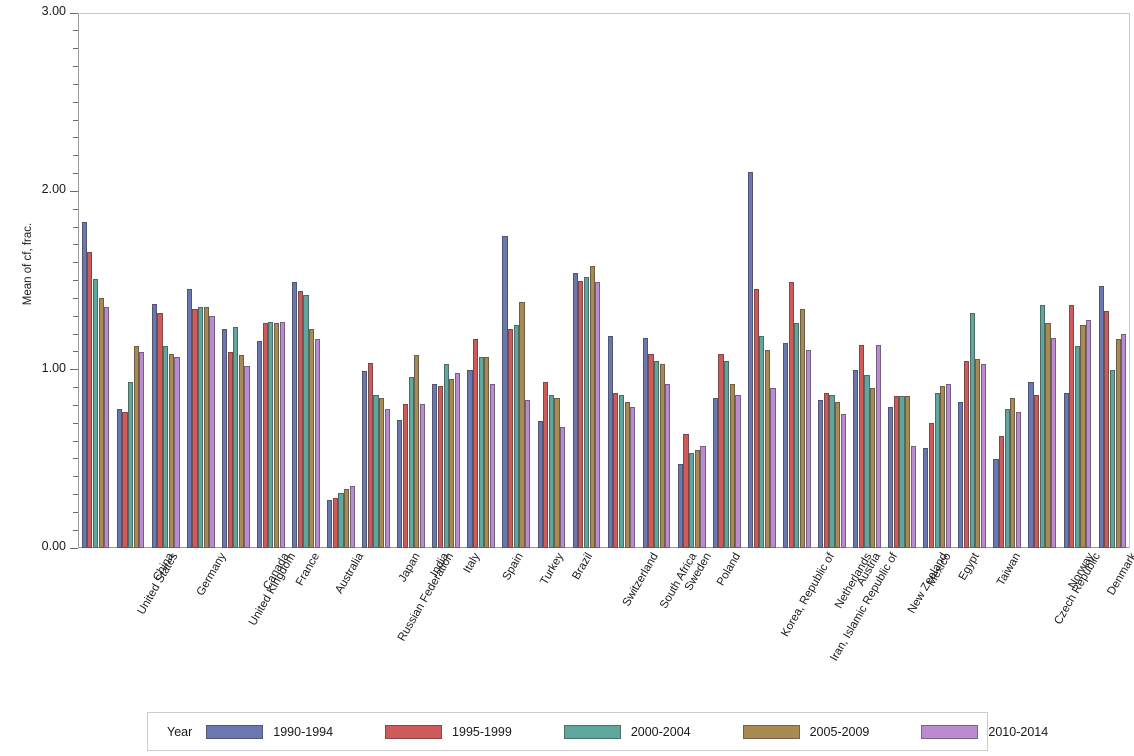  What do you see at coordinates (448, 731) in the screenshot?
I see `legend-entry: 1995-1999` at bounding box center [448, 731].